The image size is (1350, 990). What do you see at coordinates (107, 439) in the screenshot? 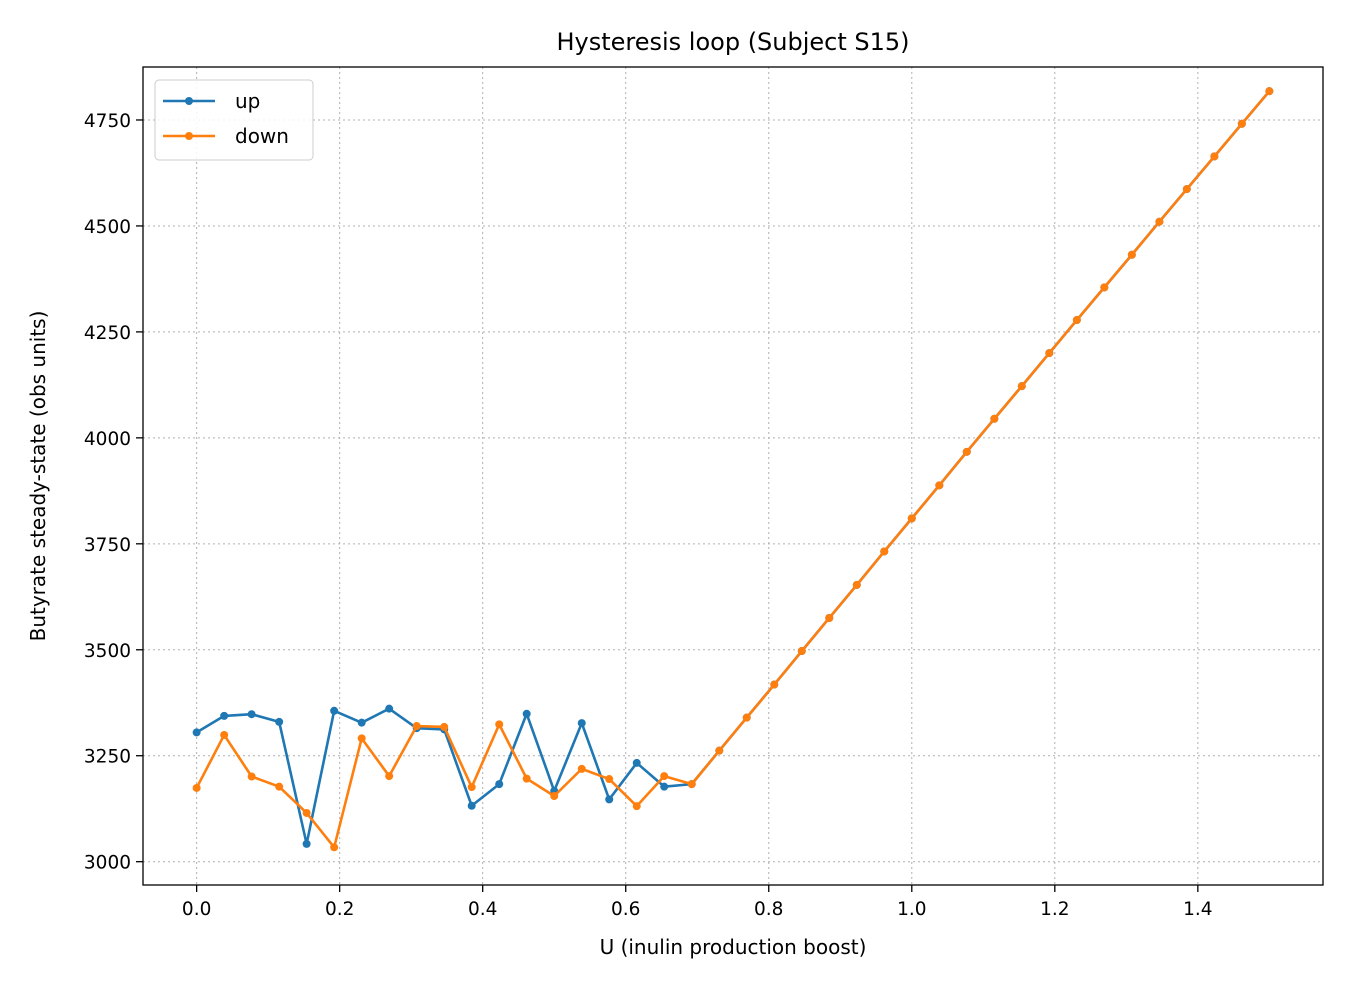
I see `y-tick-label: 4000` at bounding box center [107, 439].